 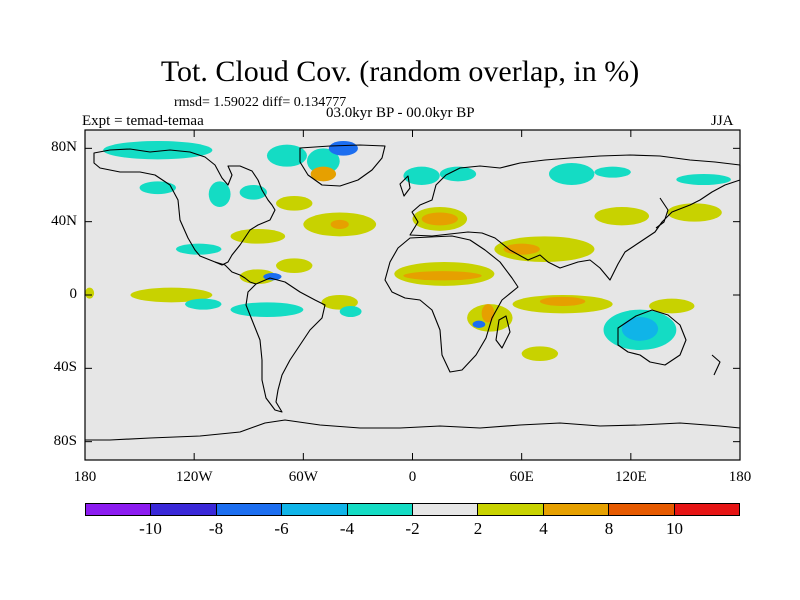 What do you see at coordinates (303, 477) in the screenshot?
I see `lon-label: 60W` at bounding box center [303, 477].